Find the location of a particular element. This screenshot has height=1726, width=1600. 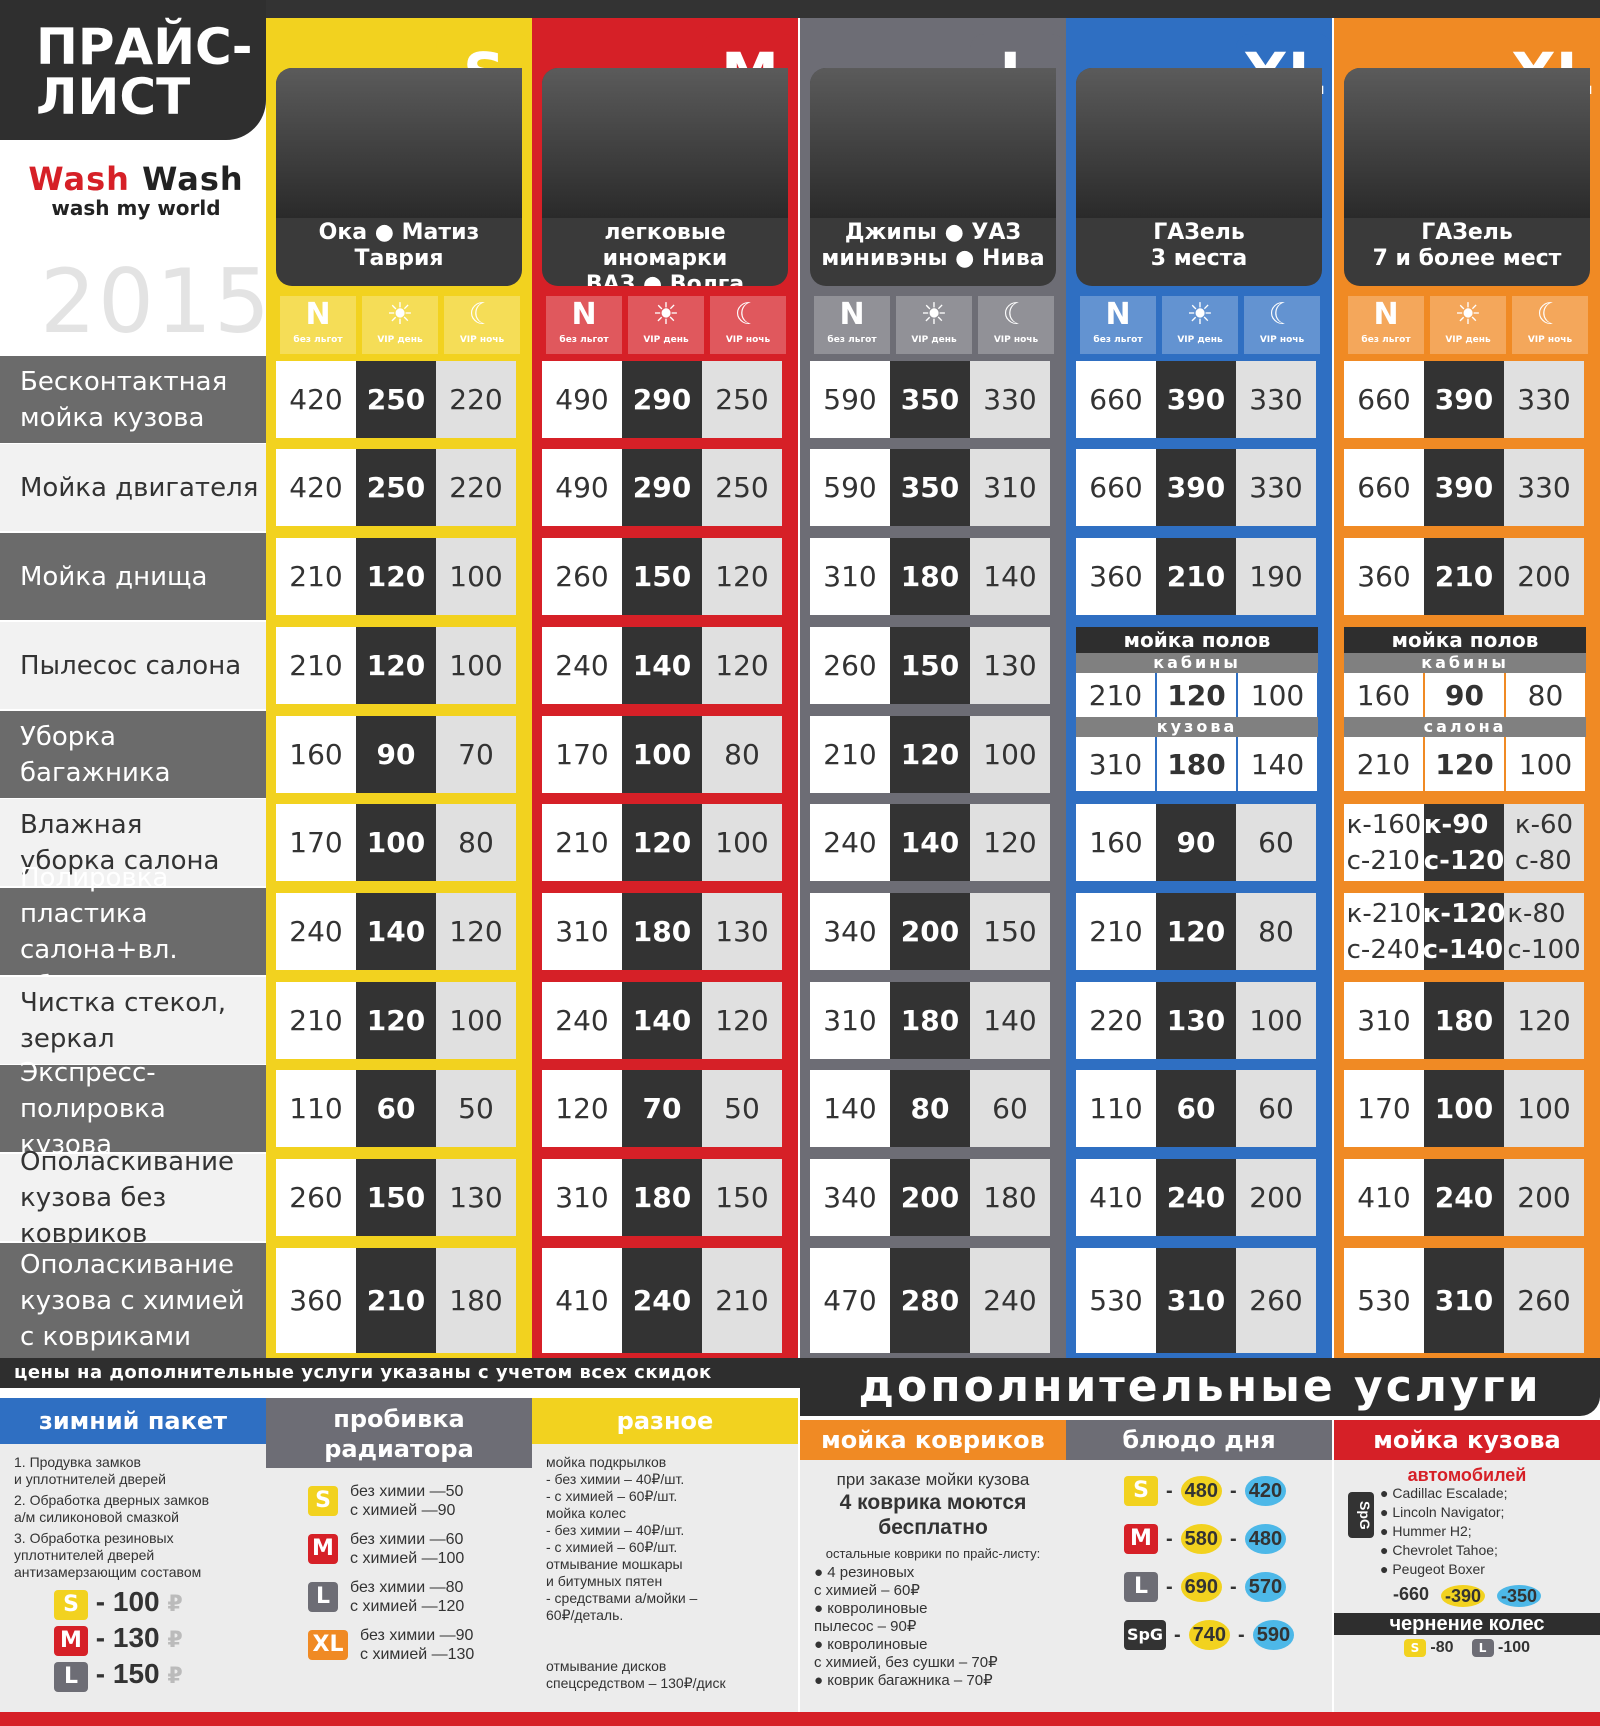

moon-icon: ☾ VIP ночь is located at coordinates (1016, 325).